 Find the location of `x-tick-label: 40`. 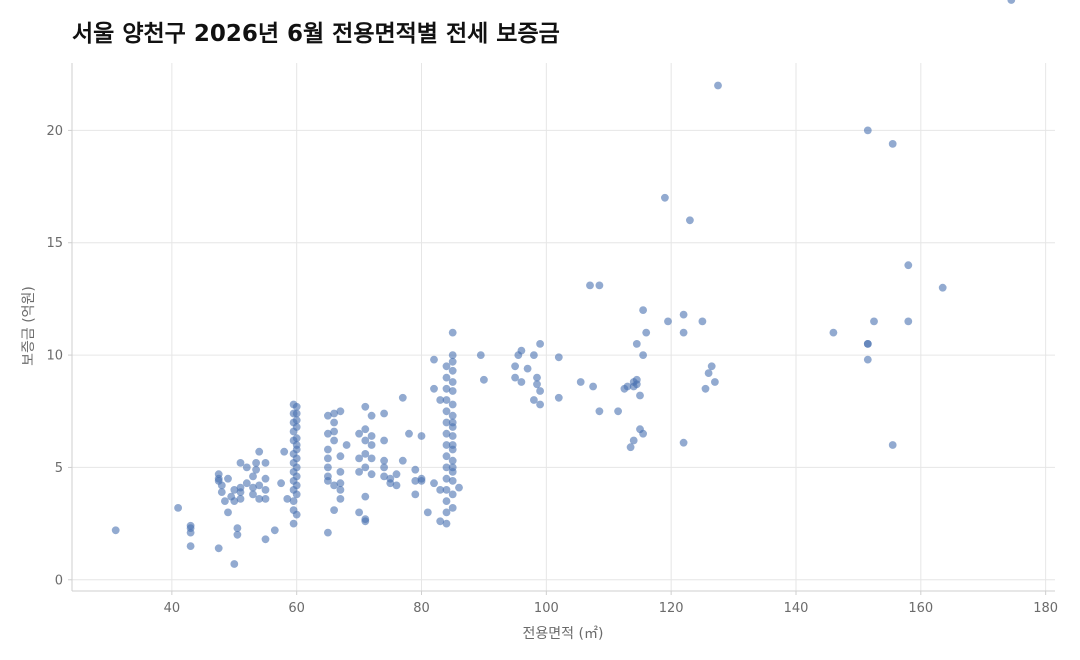

x-tick-label: 40 is located at coordinates (172, 608).